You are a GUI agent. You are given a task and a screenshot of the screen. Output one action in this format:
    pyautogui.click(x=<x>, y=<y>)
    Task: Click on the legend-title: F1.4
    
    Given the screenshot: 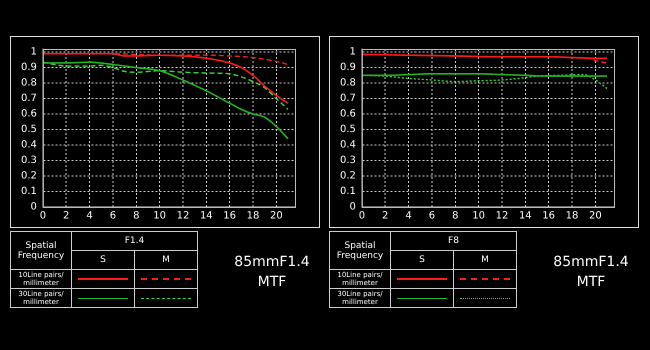 What is the action you would take?
    pyautogui.click(x=135, y=241)
    